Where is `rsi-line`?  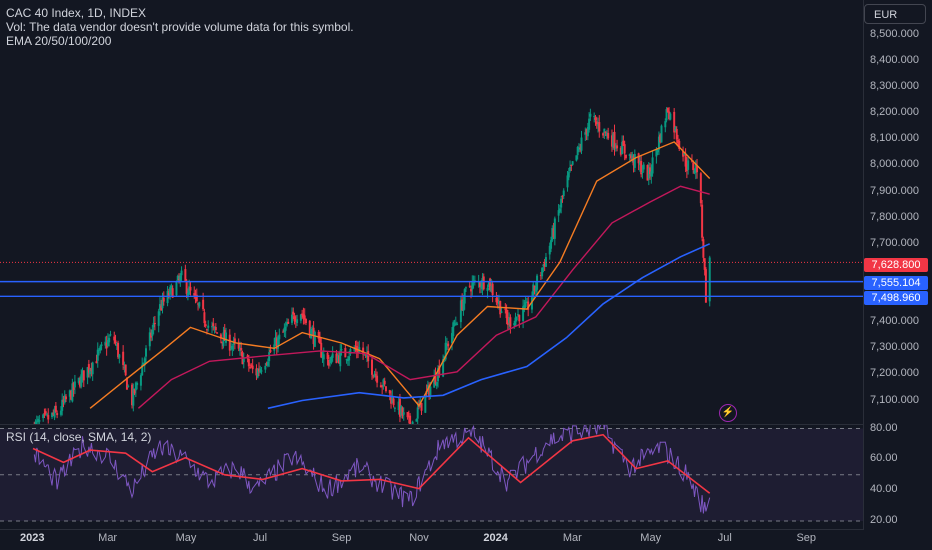
rsi-line is located at coordinates (372, 466).